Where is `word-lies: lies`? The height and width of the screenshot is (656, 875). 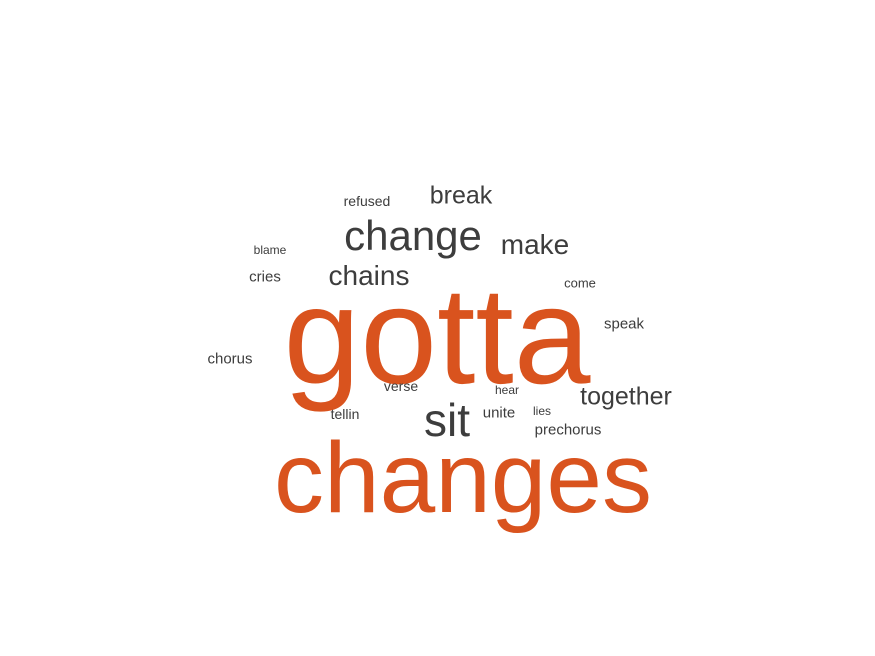 word-lies: lies is located at coordinates (542, 411).